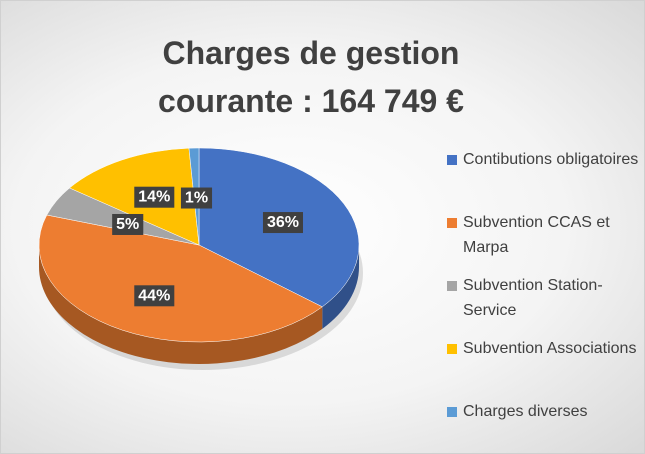  I want to click on pie-slice, so click(180, 278).